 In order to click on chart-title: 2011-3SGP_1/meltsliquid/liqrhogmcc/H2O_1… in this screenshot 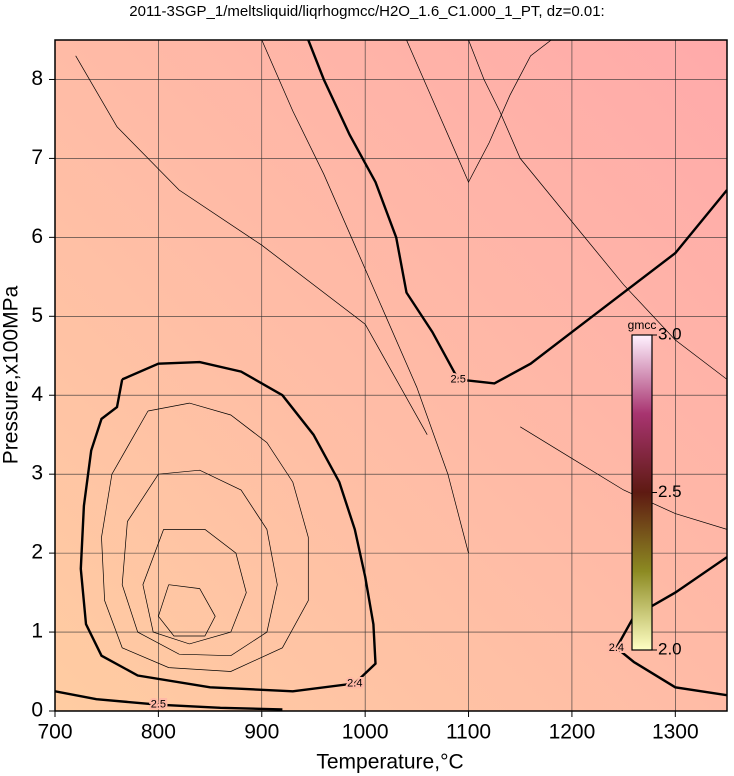, I will do `click(366, 11)`.